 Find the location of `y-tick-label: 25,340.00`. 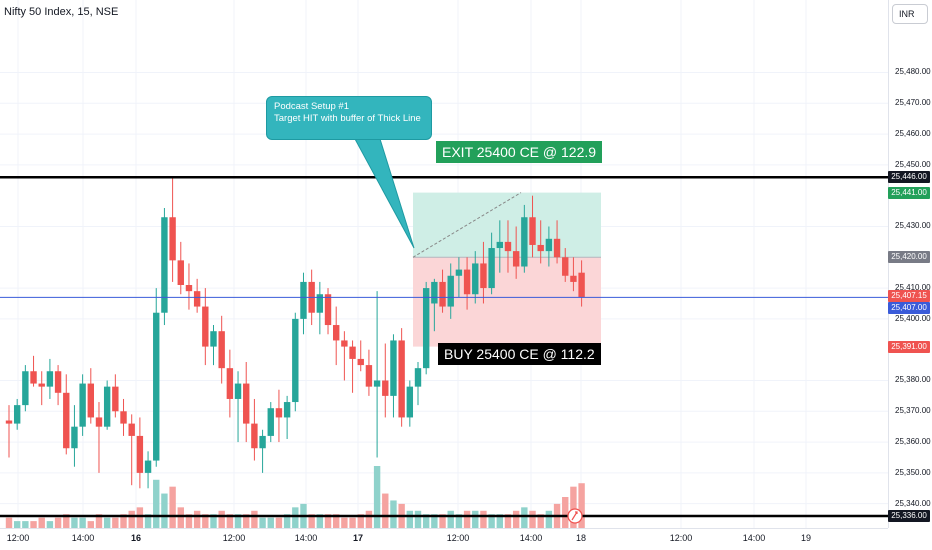

y-tick-label: 25,340.00 is located at coordinates (913, 503).